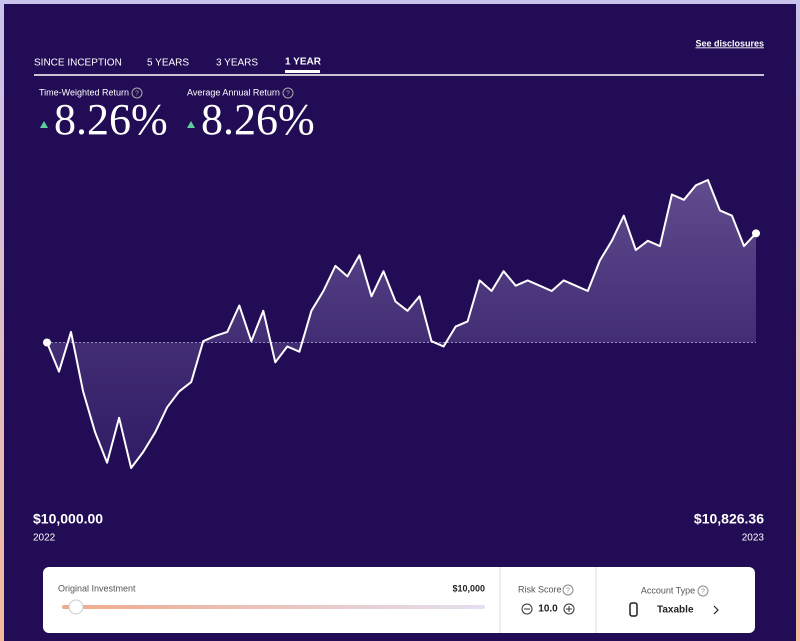 This screenshot has height=641, width=800. Describe the element at coordinates (273, 607) in the screenshot. I see `slider-track` at that location.